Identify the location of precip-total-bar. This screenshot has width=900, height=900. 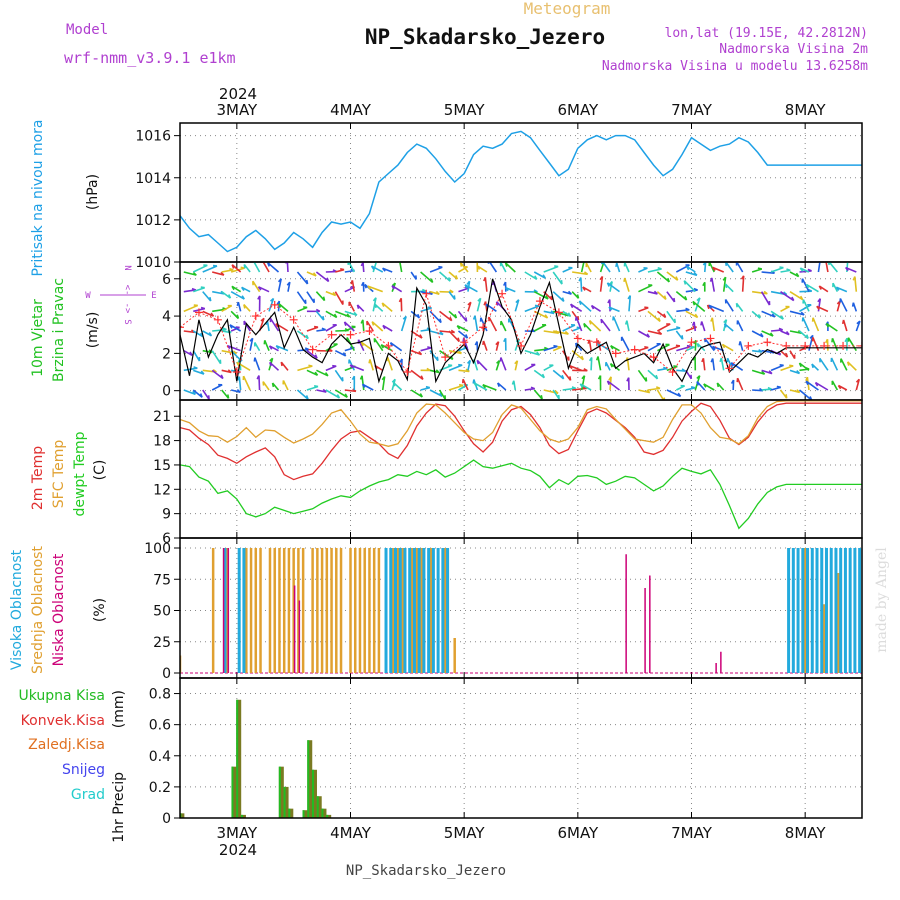
(284, 802).